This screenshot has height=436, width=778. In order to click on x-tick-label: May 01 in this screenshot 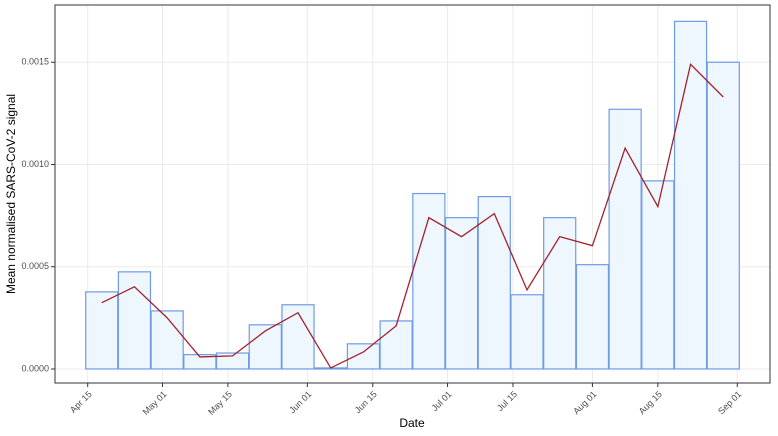, I will do `click(155, 403)`.